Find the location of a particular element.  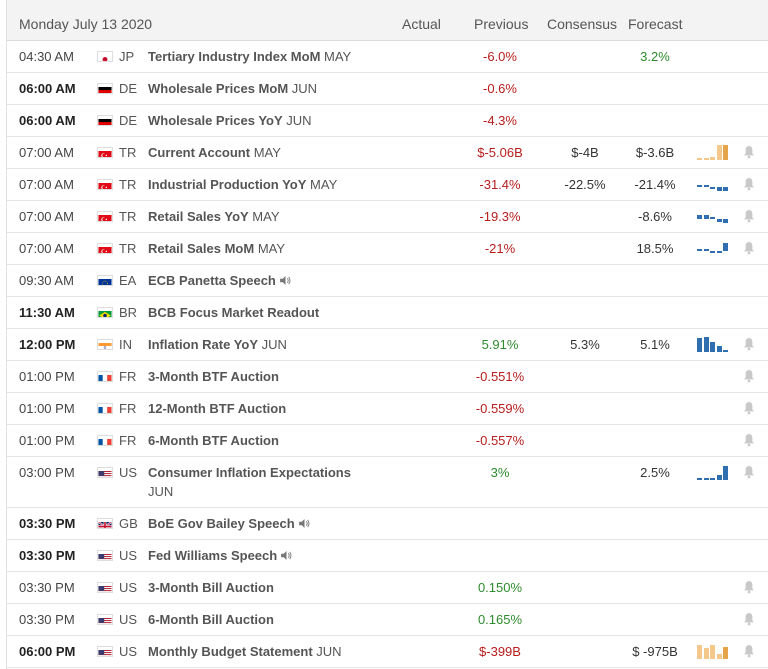

event-link: Monthly Budget Statement JUN is located at coordinates (245, 651).